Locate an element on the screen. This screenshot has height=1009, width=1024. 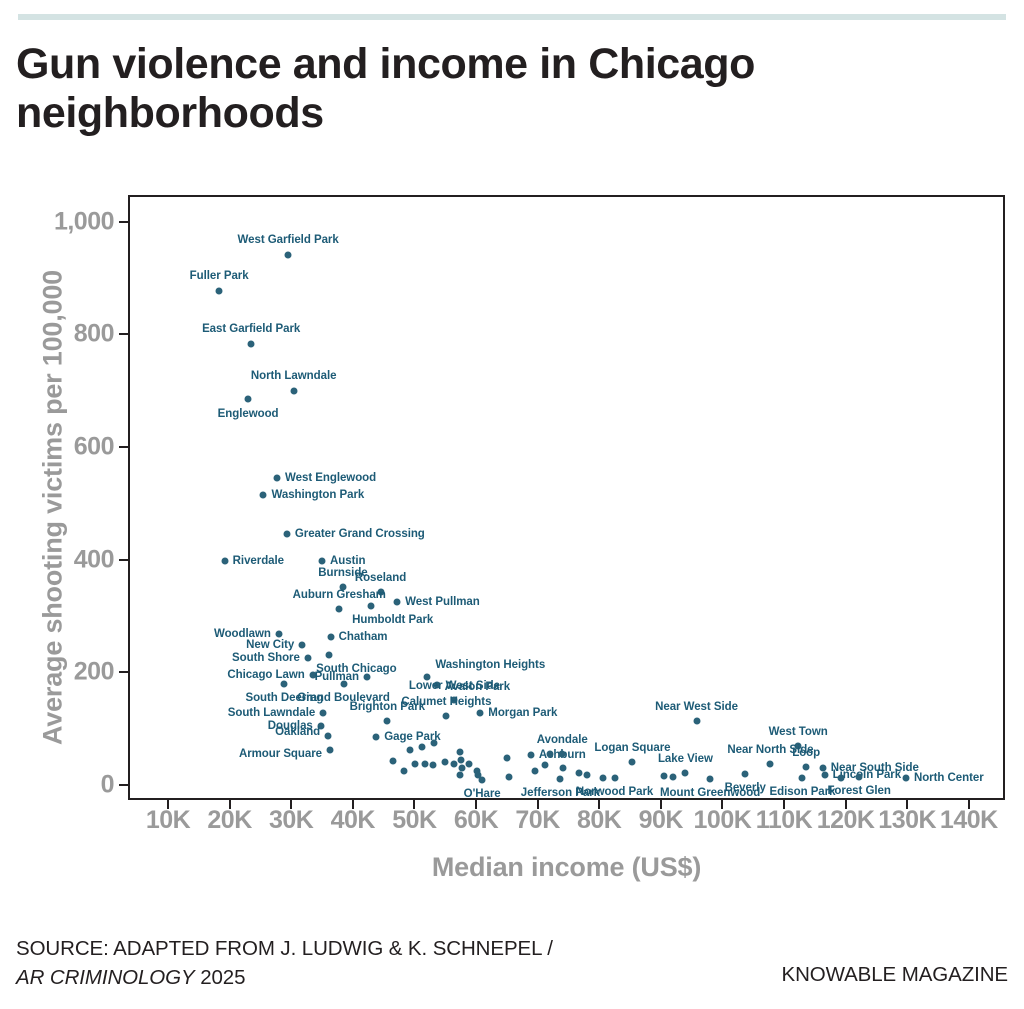
x-tick-label: 90K is located at coordinates (661, 820).